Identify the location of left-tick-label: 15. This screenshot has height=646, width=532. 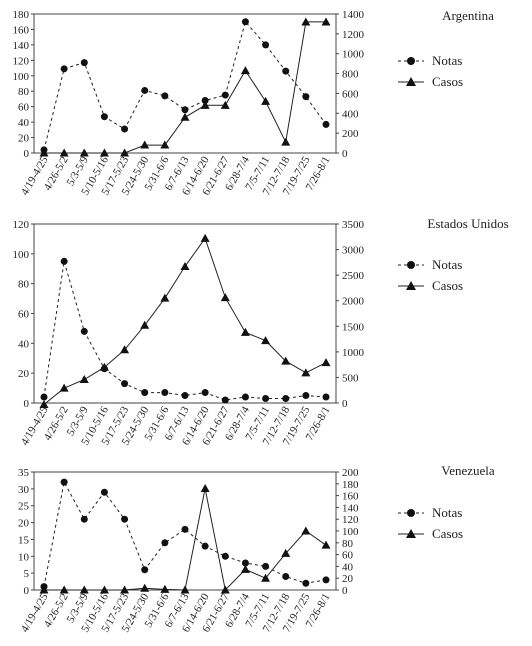
(24, 540).